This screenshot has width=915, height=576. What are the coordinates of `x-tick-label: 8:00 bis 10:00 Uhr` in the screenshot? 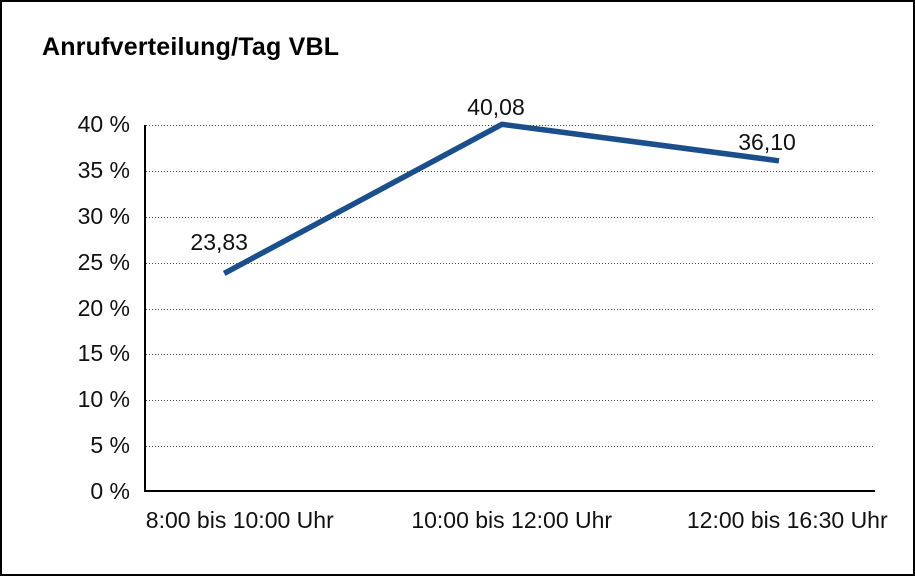 It's located at (239, 520).